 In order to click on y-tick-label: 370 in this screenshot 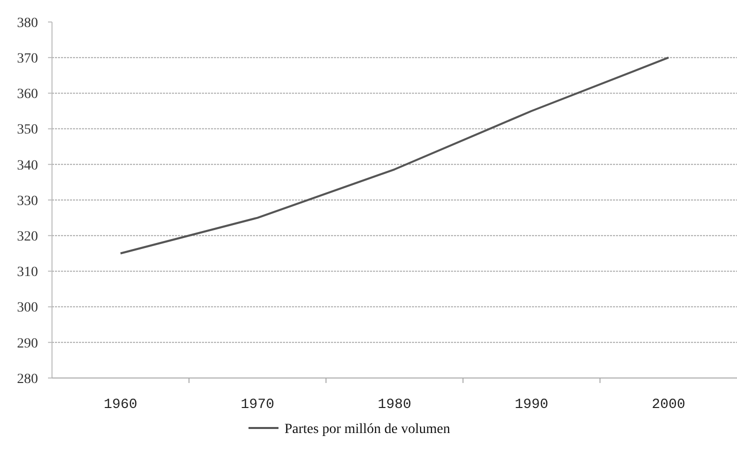, I will do `click(27, 59)`.